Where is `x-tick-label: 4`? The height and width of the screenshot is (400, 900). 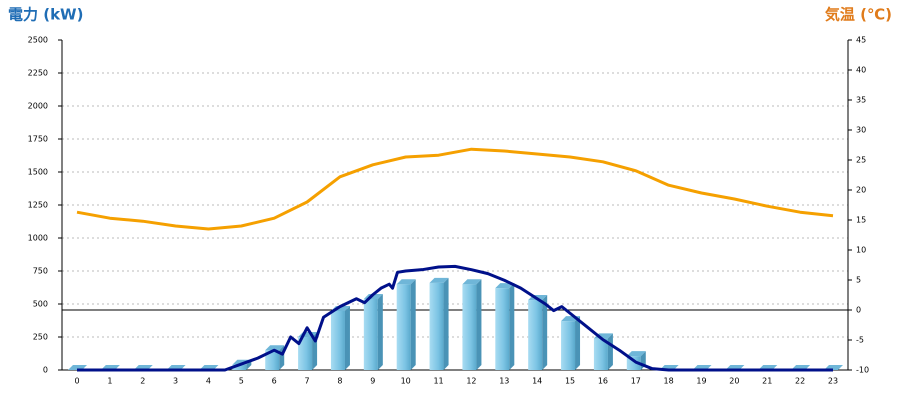
x-tick-label: 4 is located at coordinates (208, 381).